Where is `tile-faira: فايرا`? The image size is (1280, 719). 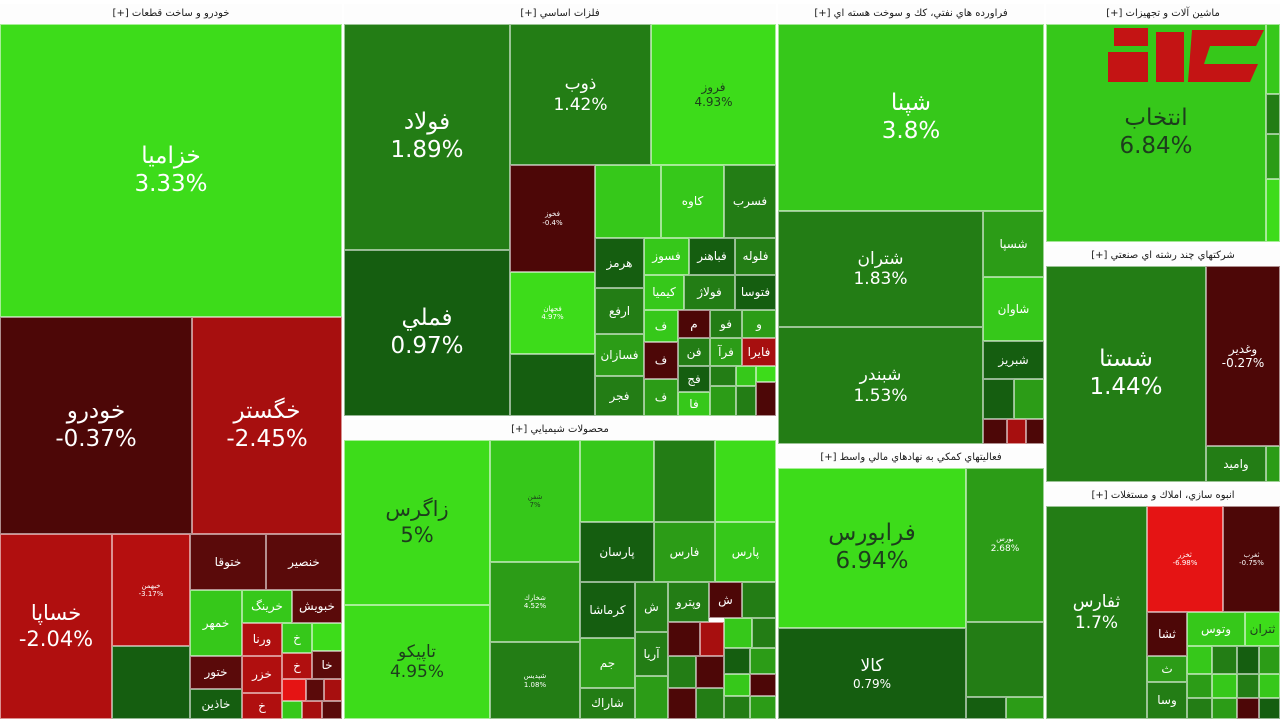
tile-faira: فايرا is located at coordinates (759, 352).